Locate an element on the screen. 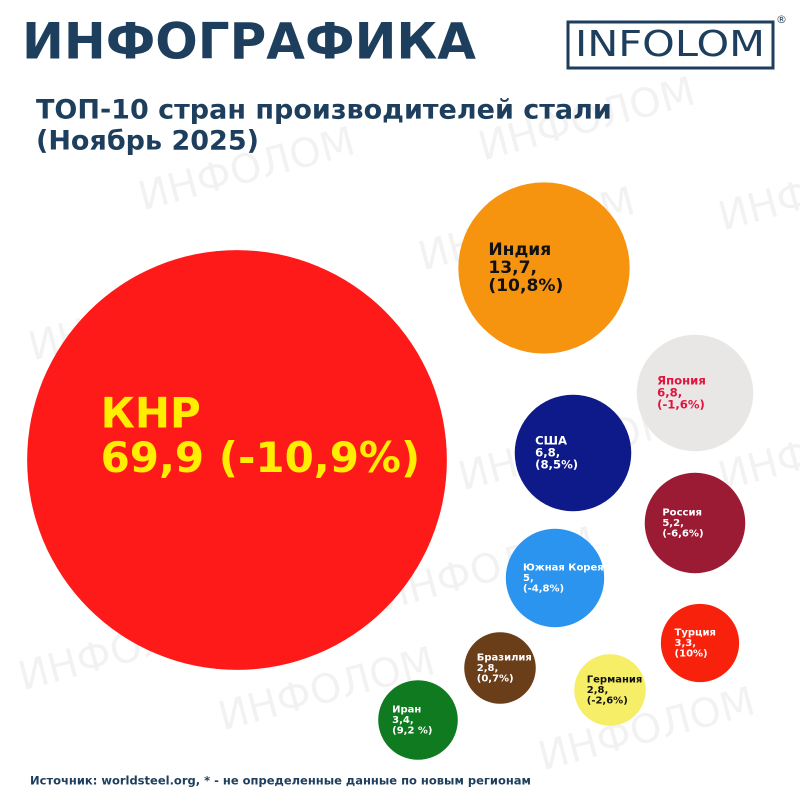  change-label: (-1,6%) is located at coordinates (681, 405).